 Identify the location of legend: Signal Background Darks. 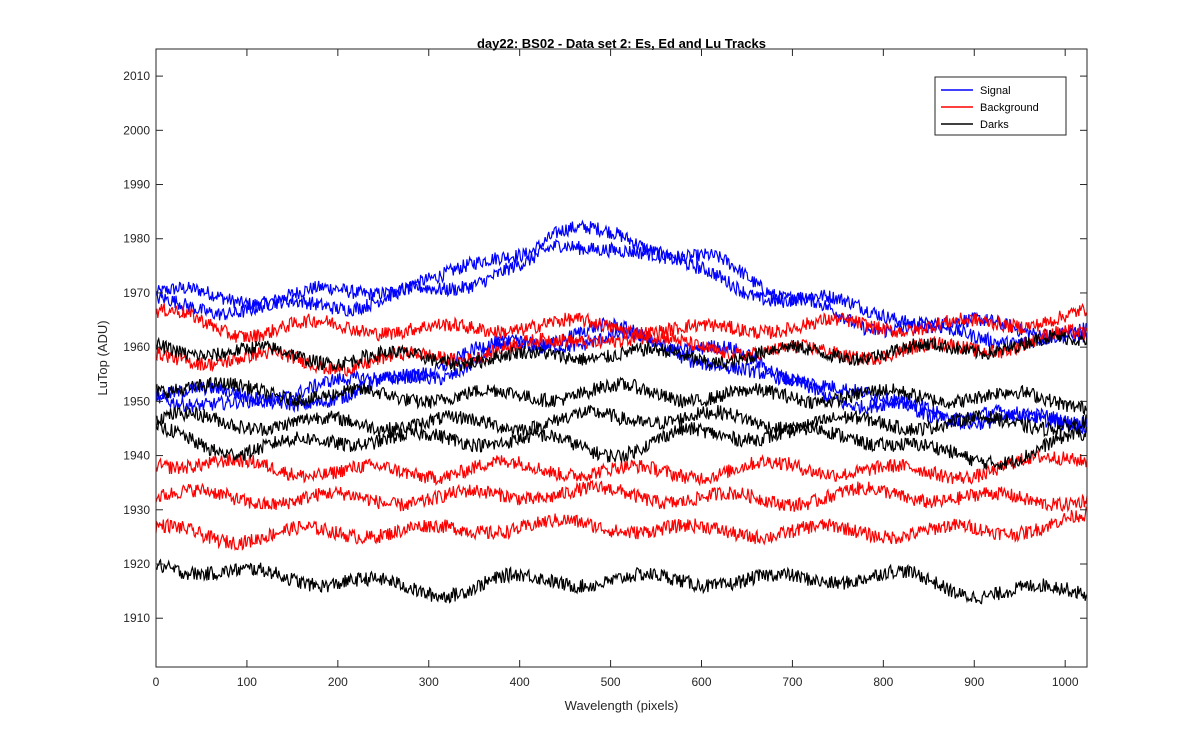
(1000, 106).